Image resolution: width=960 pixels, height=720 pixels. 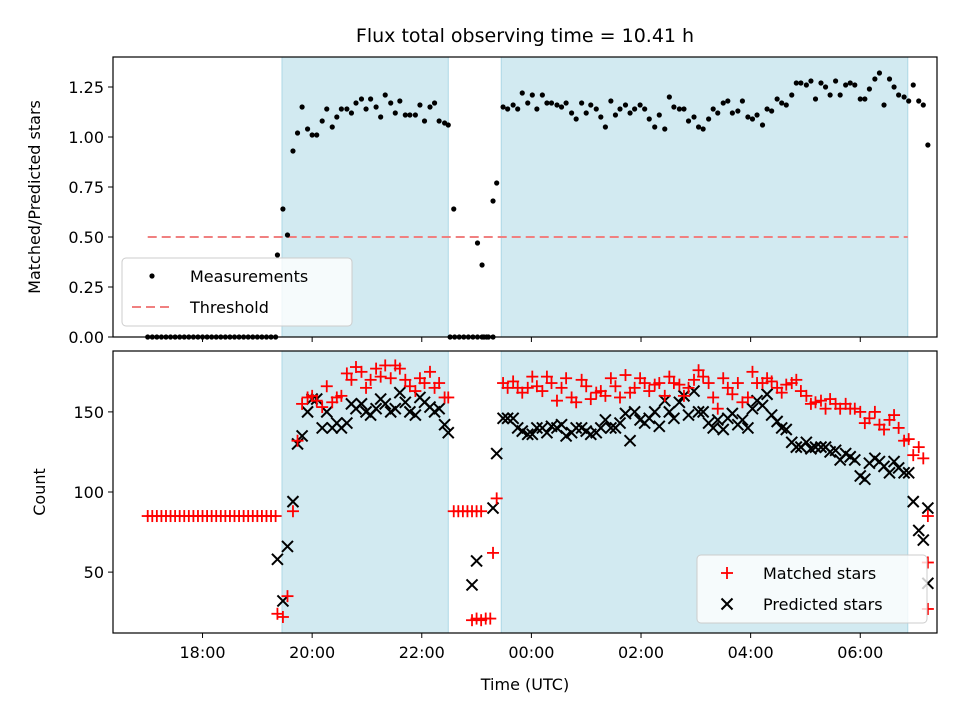 I want to click on bottom-y-axis-title: Count, so click(x=39, y=492).